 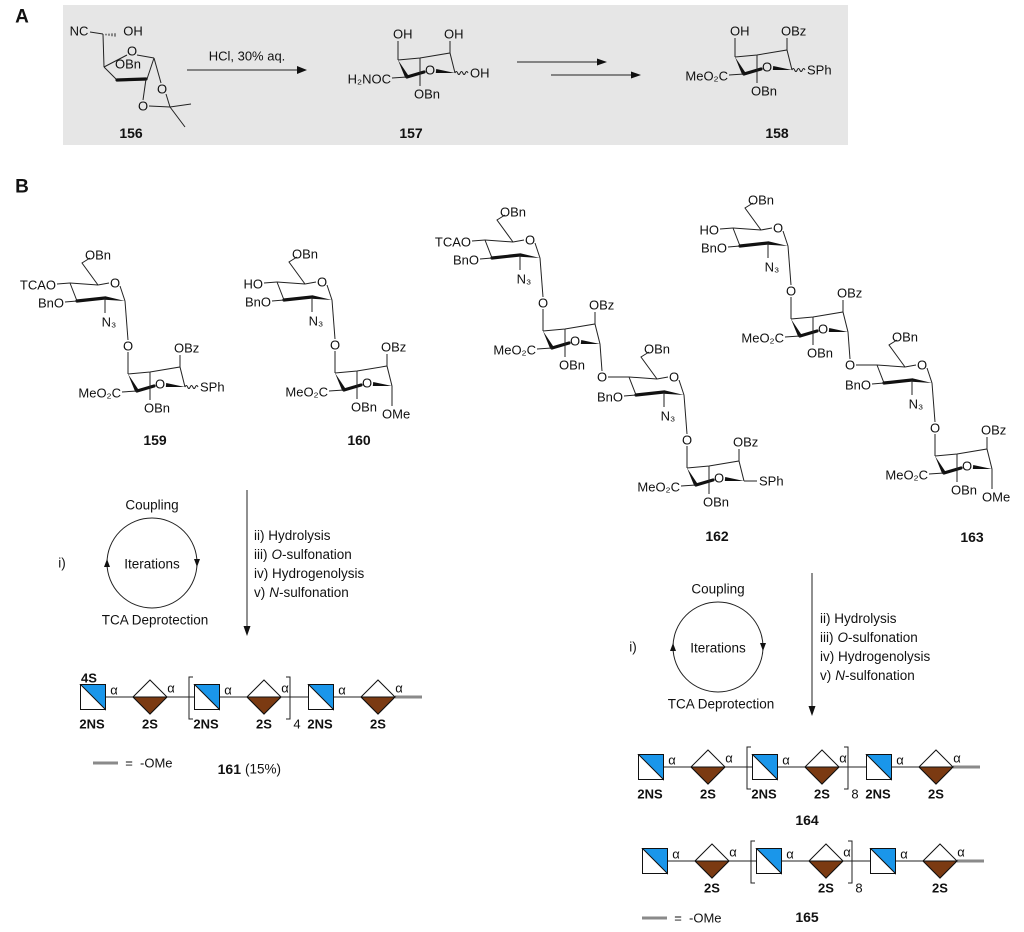 I want to click on step-text: Hydrogenolysis, so click(x=316, y=573).